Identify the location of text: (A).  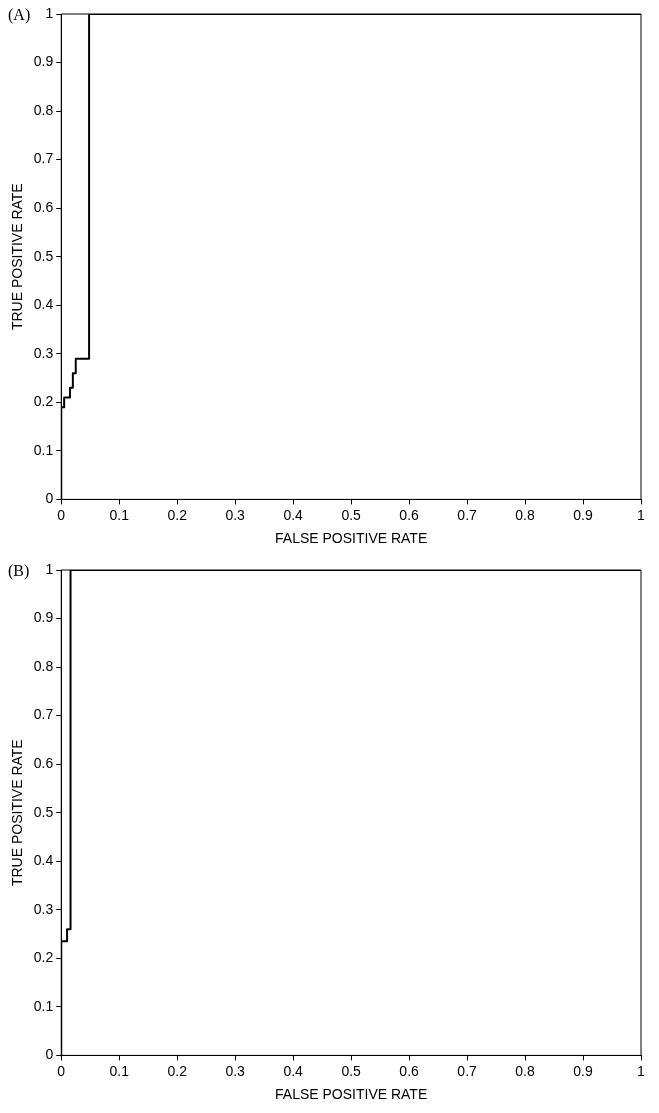
(19, 15).